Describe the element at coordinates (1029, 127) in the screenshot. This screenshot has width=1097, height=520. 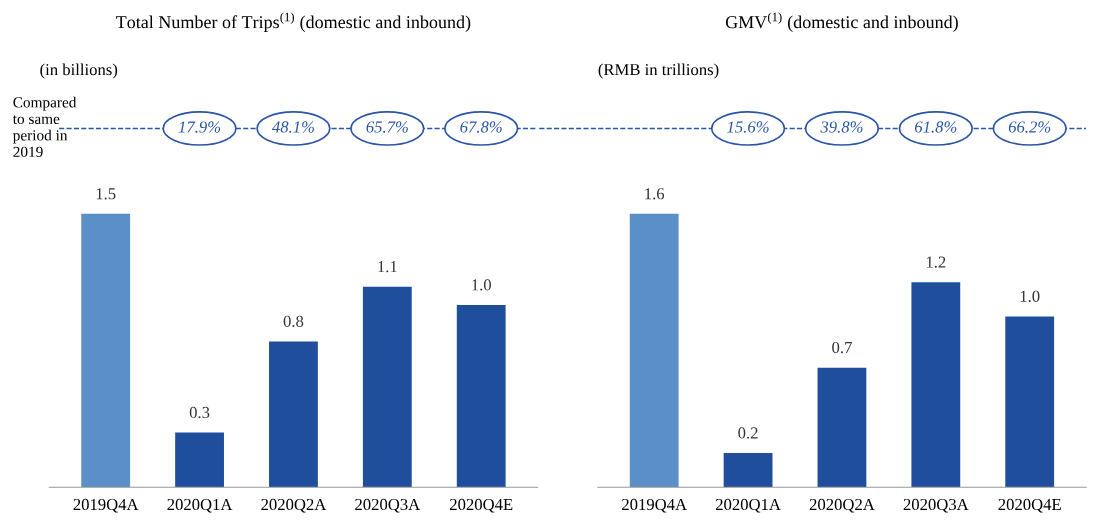
I see `text: 66.2%` at that location.